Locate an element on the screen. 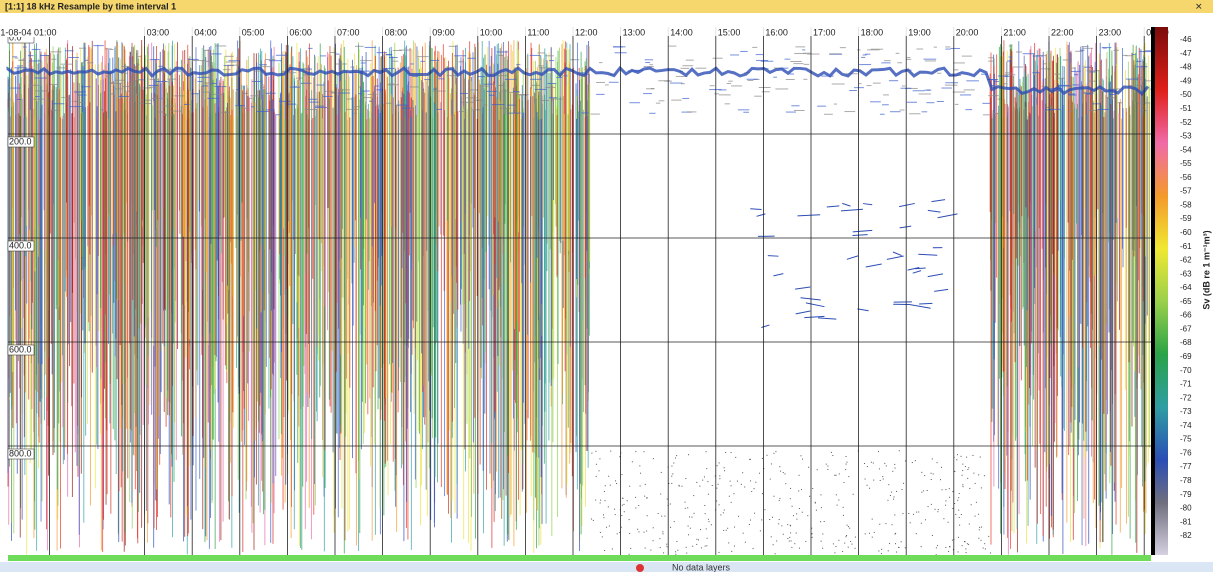 Image resolution: width=1213 pixels, height=577 pixels. time-label: 13:00 is located at coordinates (634, 32).